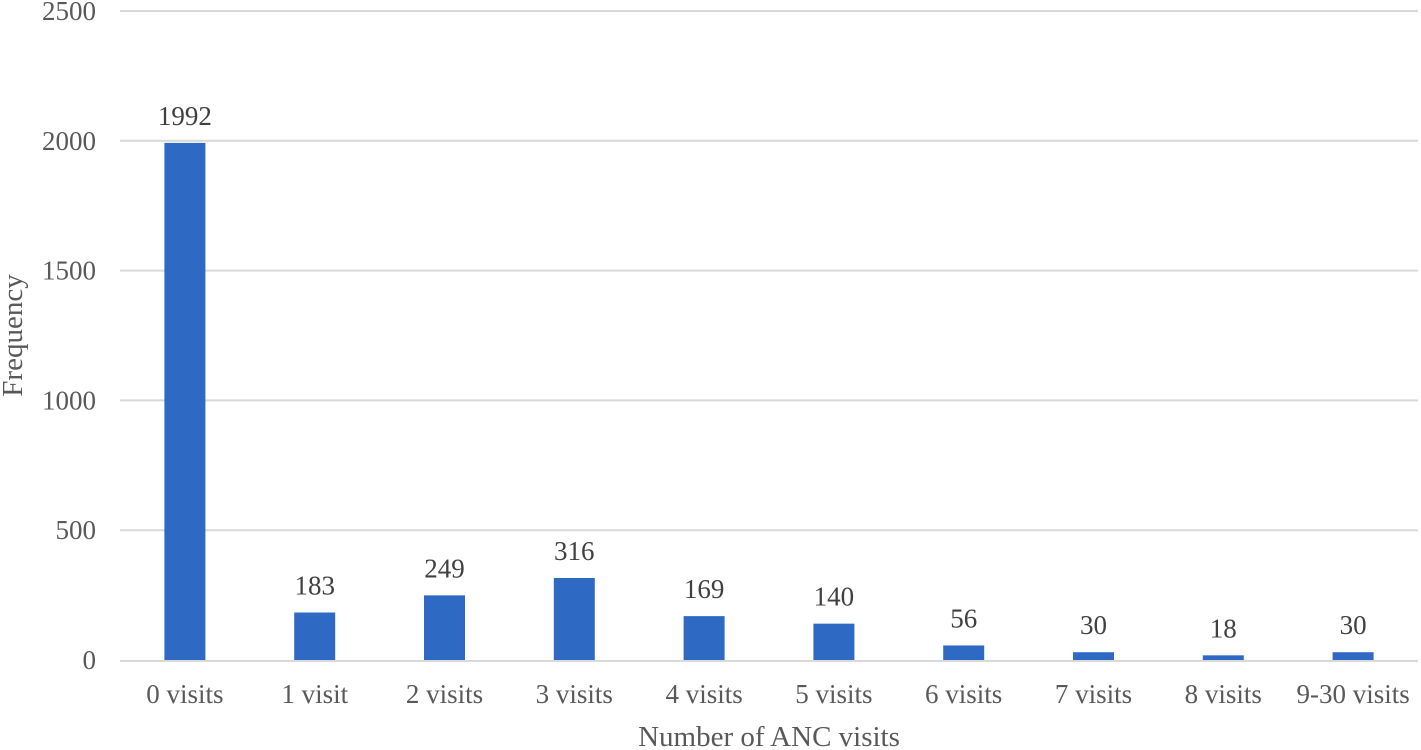 Image resolution: width=1421 pixels, height=750 pixels. What do you see at coordinates (69, 337) in the screenshot?
I see `y-tick-labels: 0 500 1000 1500 2000 2500` at bounding box center [69, 337].